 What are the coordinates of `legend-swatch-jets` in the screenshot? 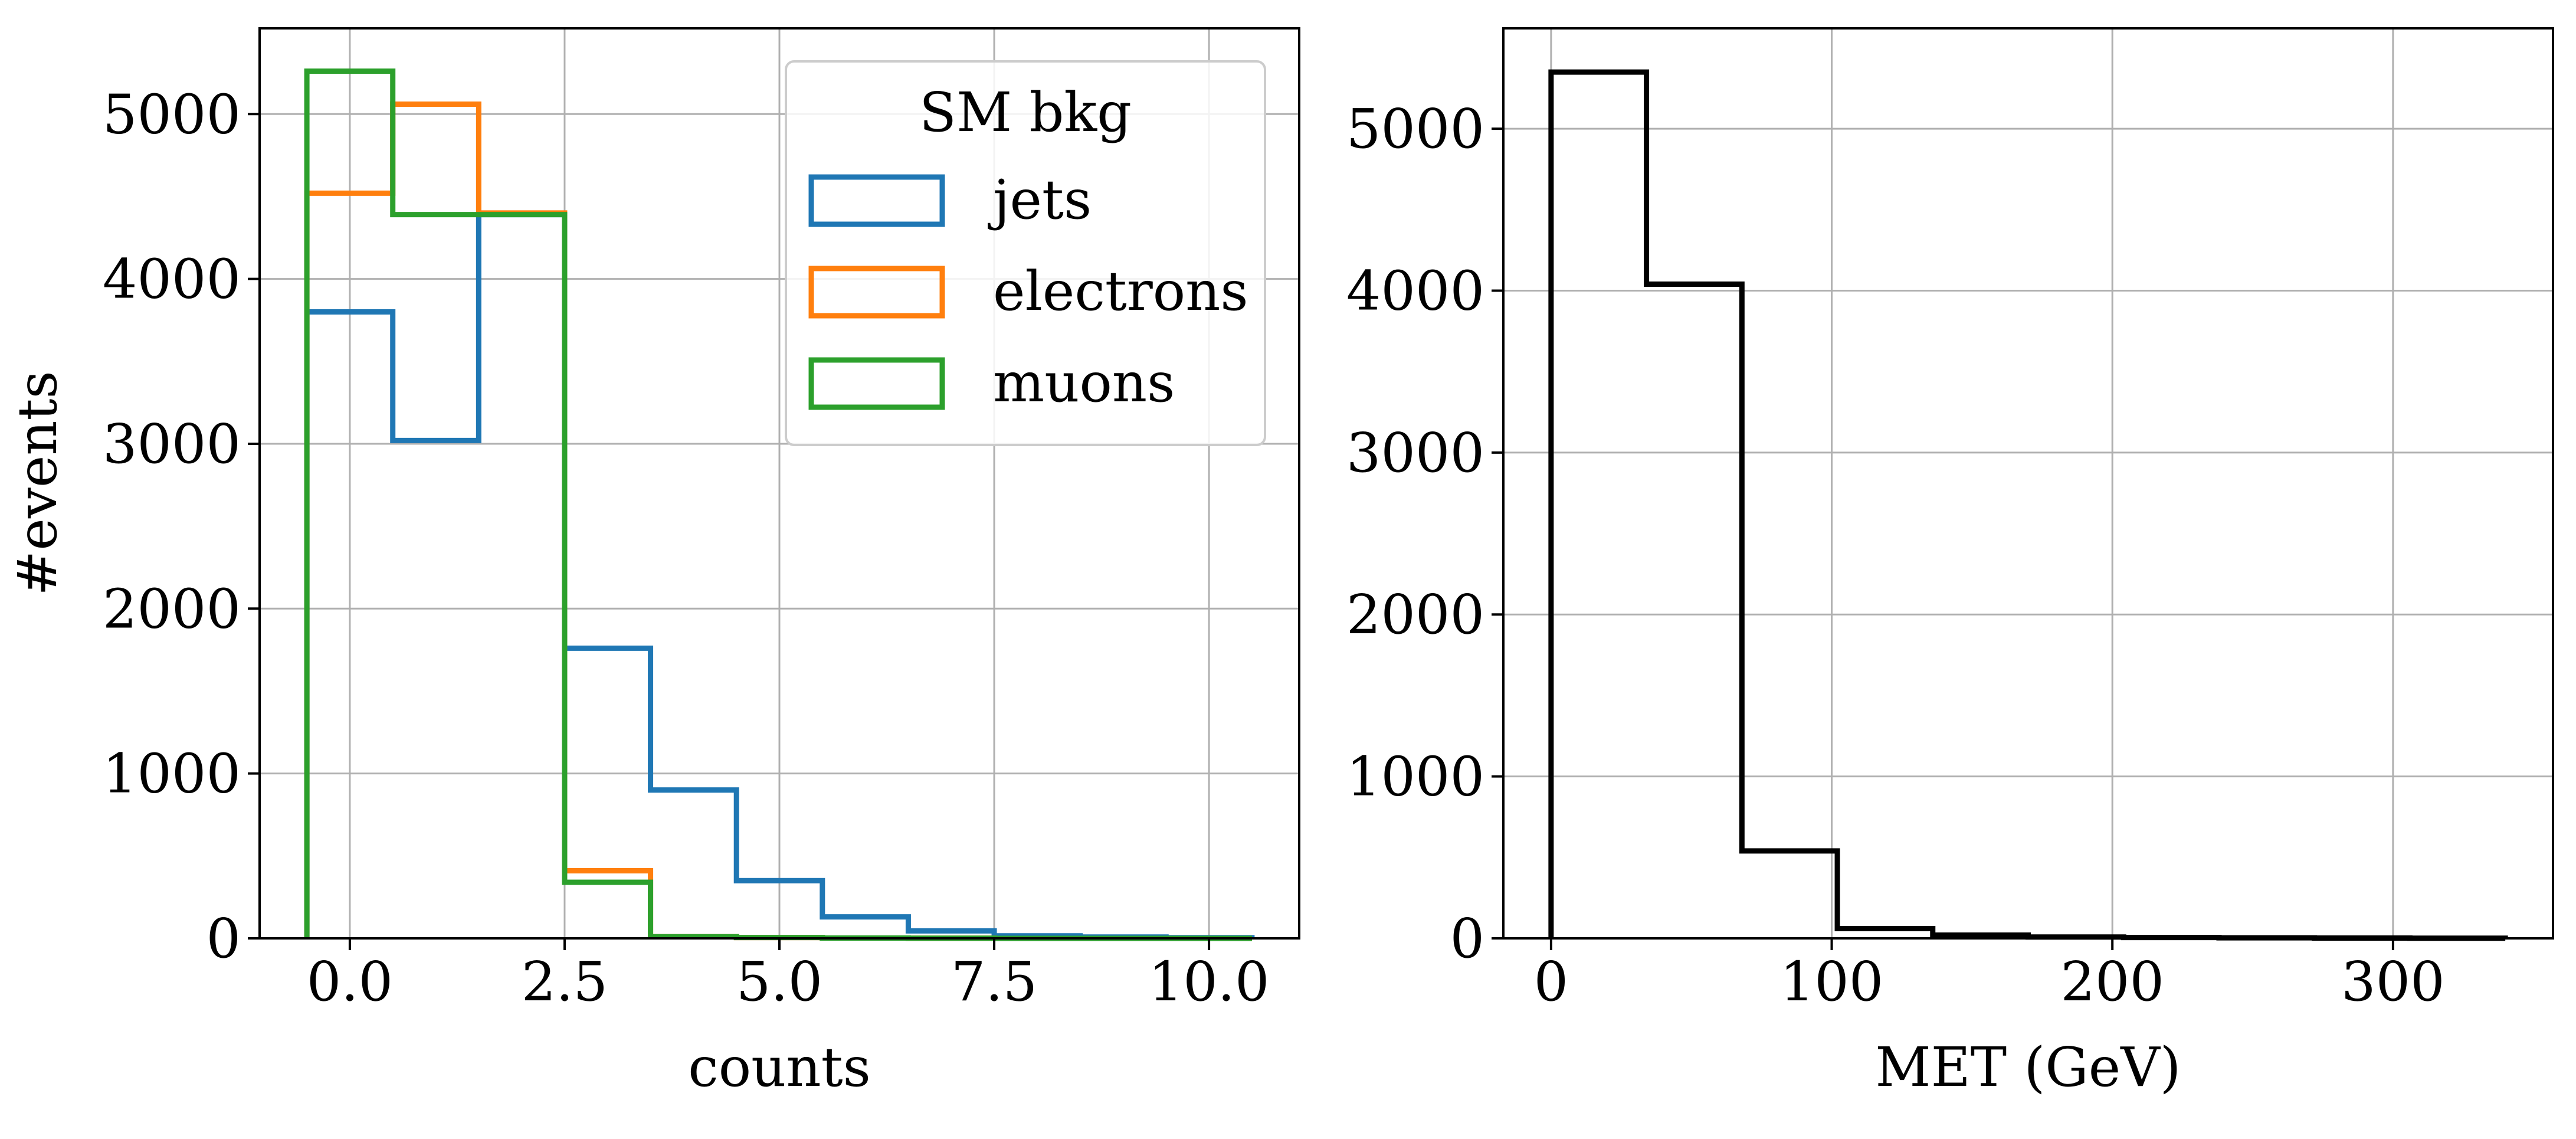 It's located at (876, 200).